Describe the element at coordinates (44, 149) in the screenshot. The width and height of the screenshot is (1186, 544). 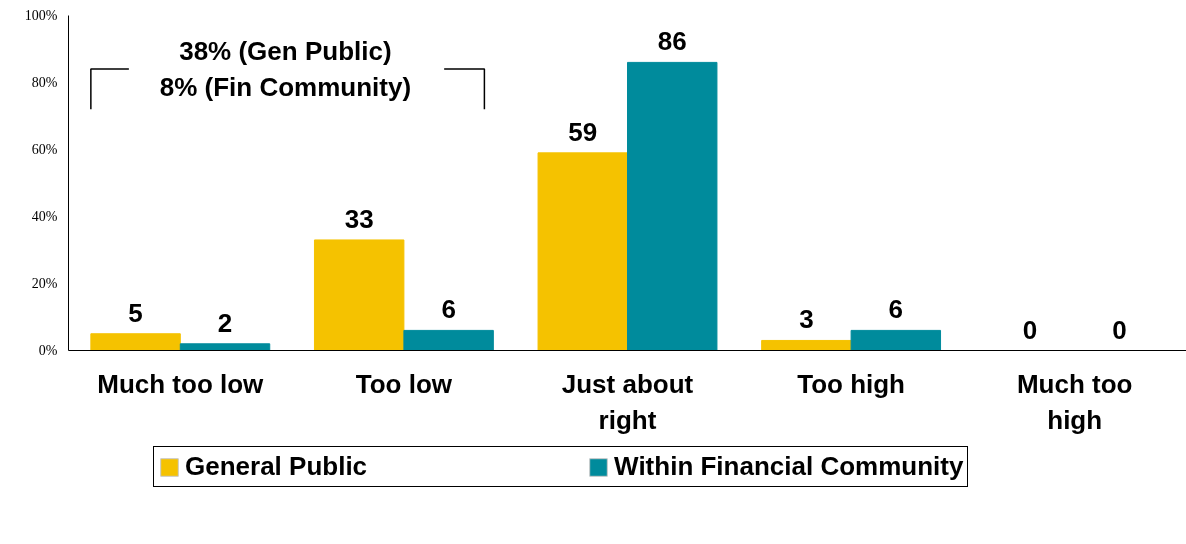
I see `y-tick-label: 60%` at that location.